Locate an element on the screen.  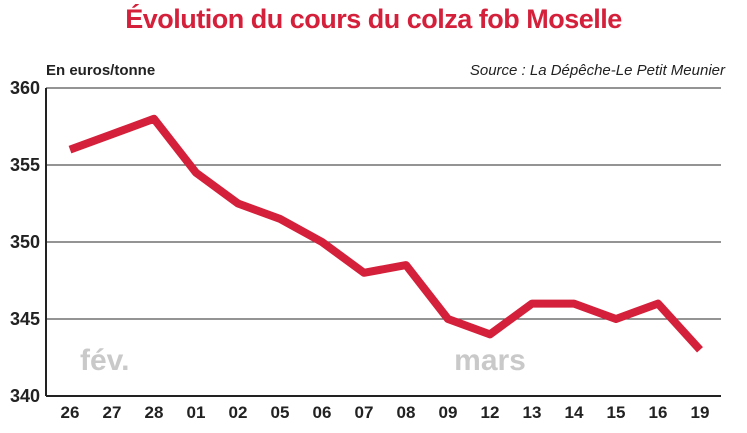
x-tick-label: 27 is located at coordinates (112, 412).